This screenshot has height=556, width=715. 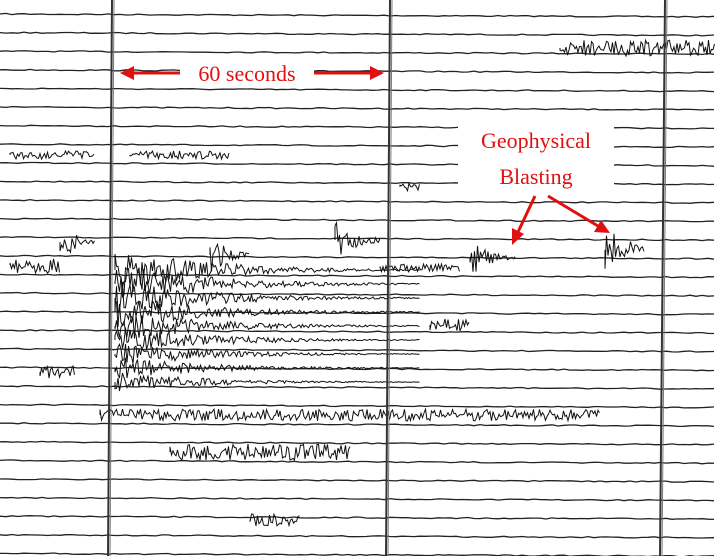 I want to click on blast-label: Geophysical, so click(x=536, y=140).